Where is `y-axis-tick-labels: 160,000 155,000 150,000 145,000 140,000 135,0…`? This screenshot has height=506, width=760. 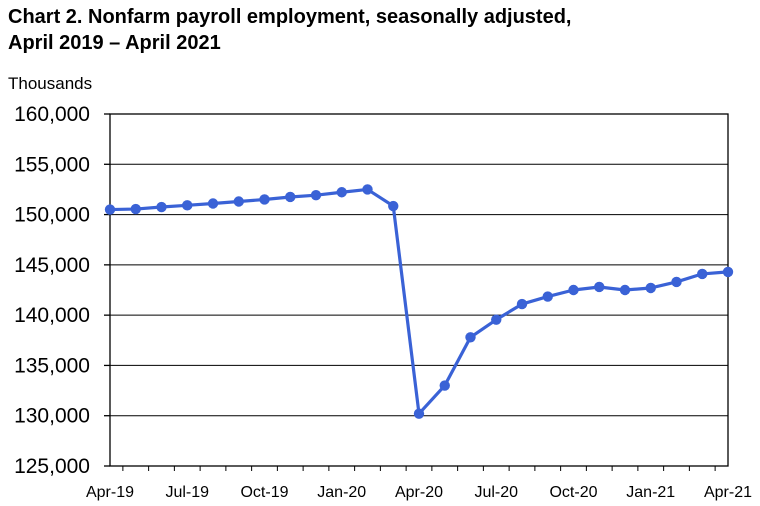 y-axis-tick-labels: 160,000 155,000 150,000 145,000 140,000 135,0… is located at coordinates (52, 290).